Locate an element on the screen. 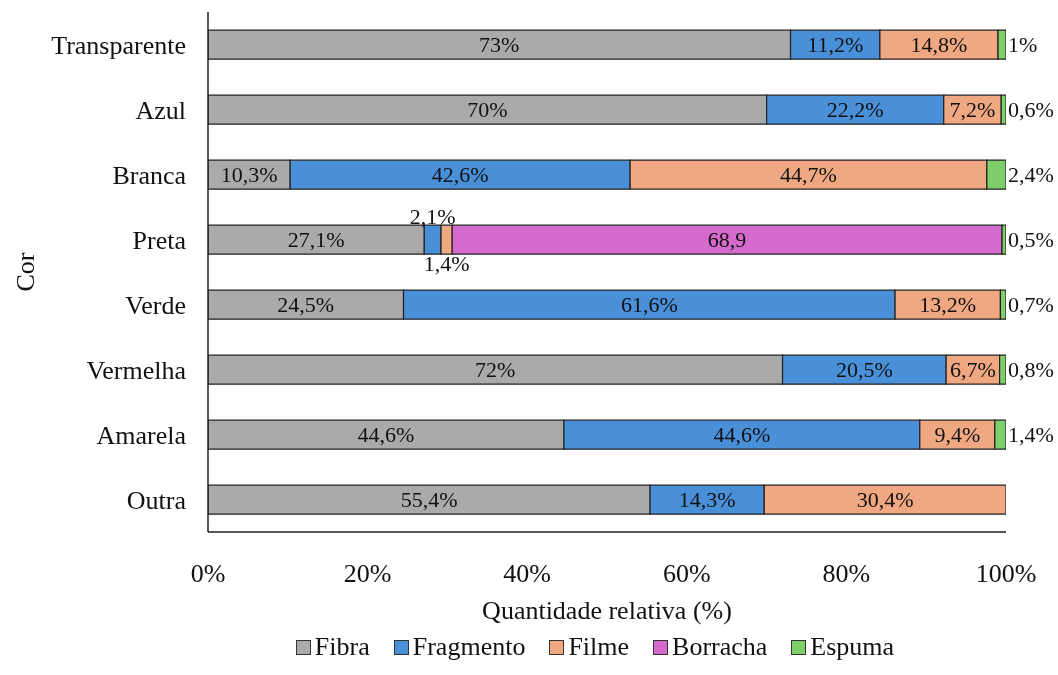  data-label: 9,4% is located at coordinates (957, 435).